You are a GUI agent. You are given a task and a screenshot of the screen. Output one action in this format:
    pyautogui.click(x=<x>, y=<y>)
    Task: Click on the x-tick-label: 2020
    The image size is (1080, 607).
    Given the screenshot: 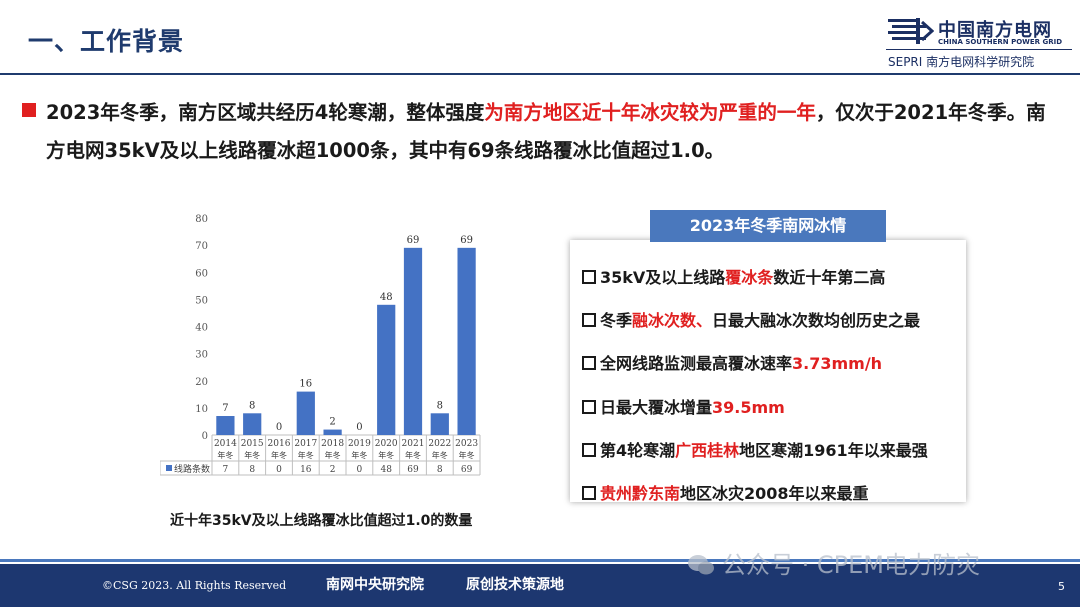 What is the action you would take?
    pyautogui.click(x=386, y=444)
    